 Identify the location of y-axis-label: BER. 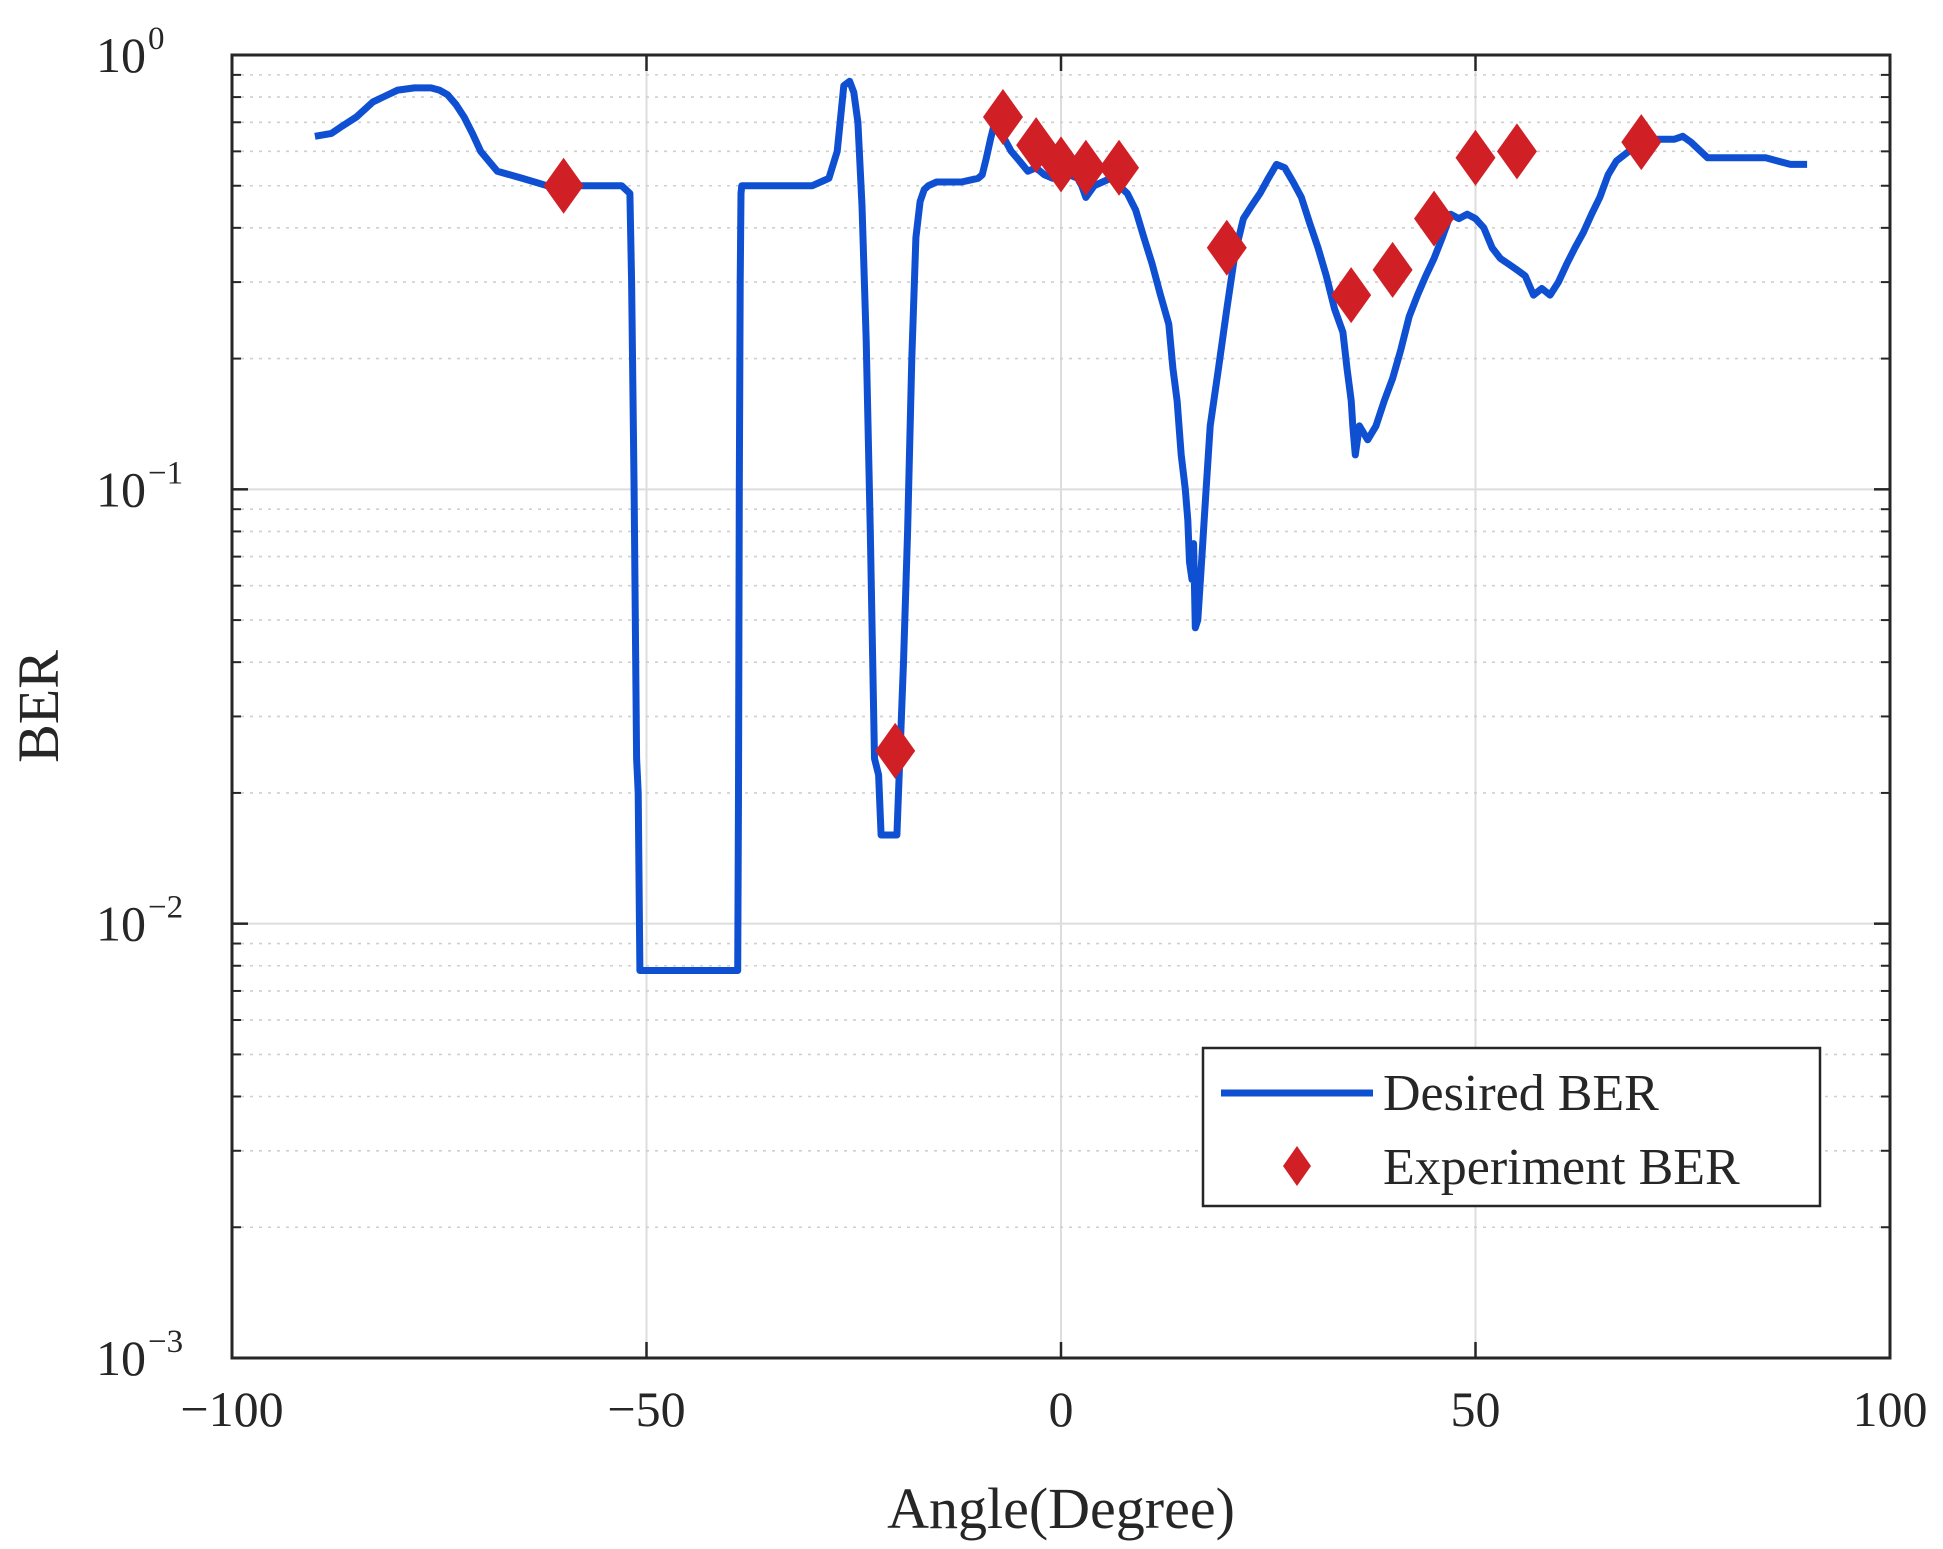
(38, 706).